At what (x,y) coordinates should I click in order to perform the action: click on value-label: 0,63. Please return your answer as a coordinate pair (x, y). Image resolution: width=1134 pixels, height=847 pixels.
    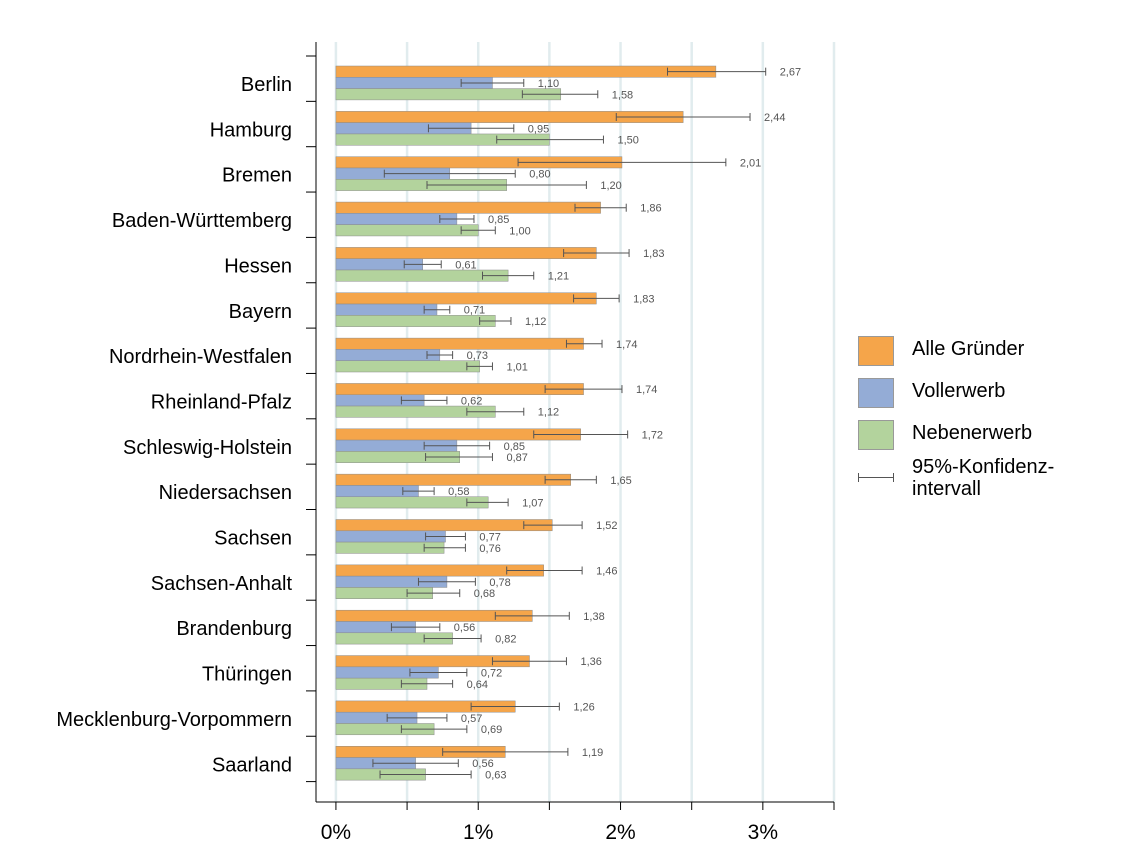
    Looking at the image, I should click on (495, 776).